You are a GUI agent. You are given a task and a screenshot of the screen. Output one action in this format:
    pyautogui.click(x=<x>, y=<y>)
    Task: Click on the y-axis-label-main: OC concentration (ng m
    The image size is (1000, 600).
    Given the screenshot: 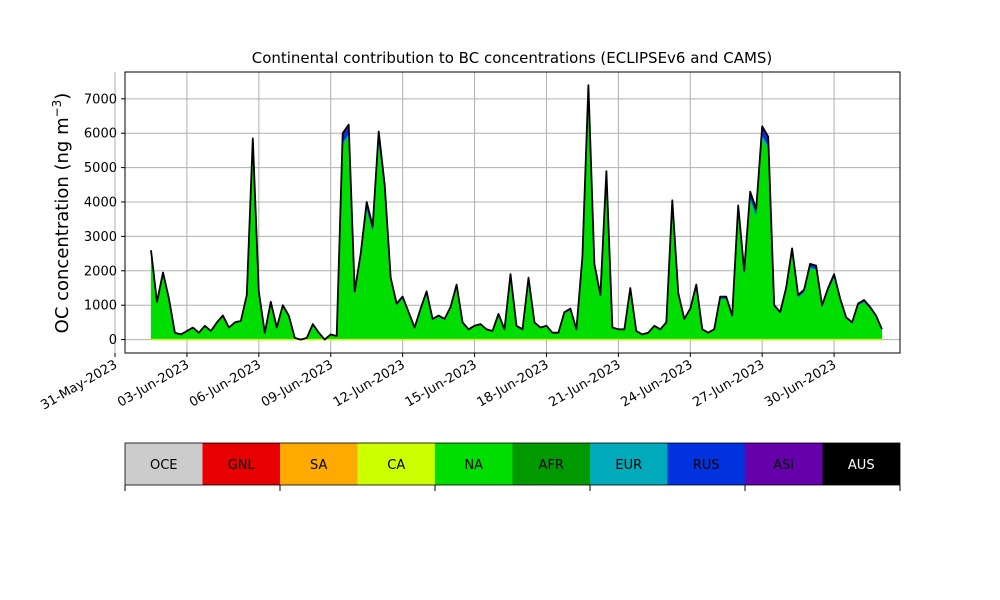 What is the action you would take?
    pyautogui.click(x=62, y=225)
    